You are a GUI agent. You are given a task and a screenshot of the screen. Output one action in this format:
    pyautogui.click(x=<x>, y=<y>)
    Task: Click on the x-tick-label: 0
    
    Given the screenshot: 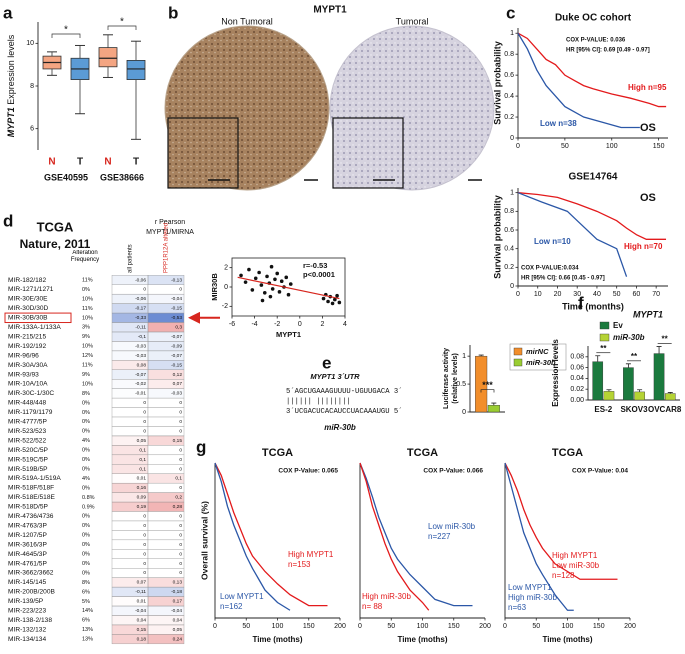 What is the action you would take?
    pyautogui.click(x=215, y=626)
    